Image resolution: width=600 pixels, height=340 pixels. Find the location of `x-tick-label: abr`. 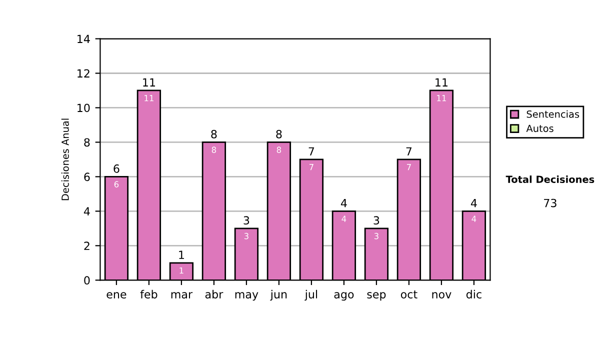

x-tick-label: abr is located at coordinates (214, 294).